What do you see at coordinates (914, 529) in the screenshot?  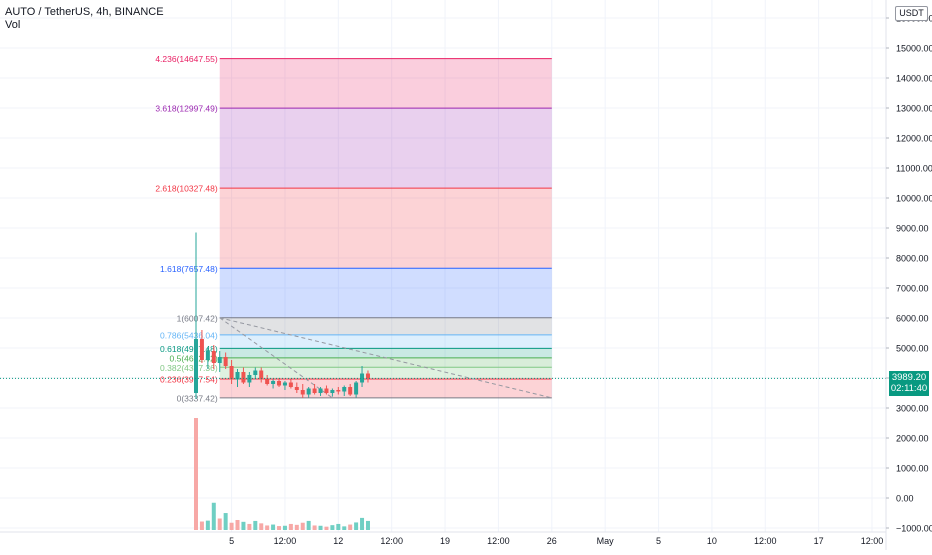 I see `price-tick-label: −1000.00` at bounding box center [914, 529].